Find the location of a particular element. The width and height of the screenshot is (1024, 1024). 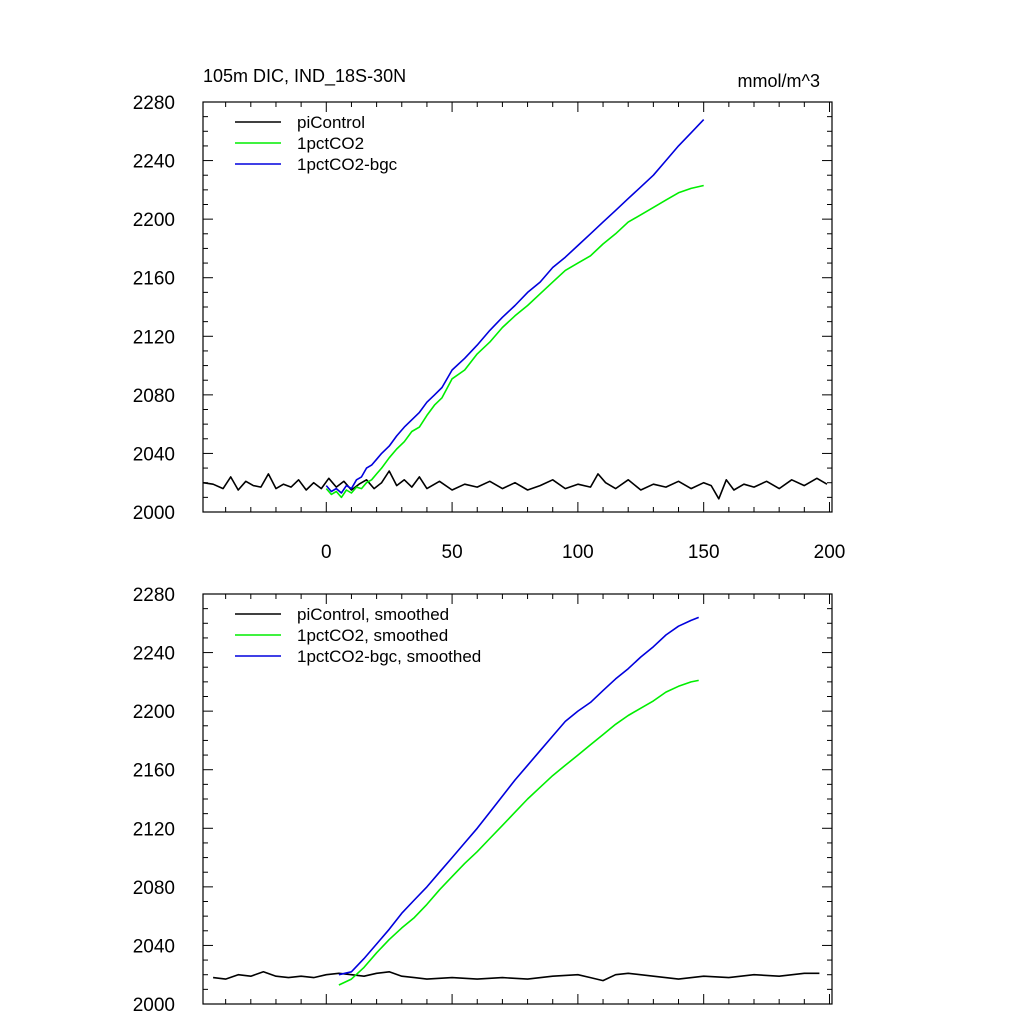

x-tick-label: 50 is located at coordinates (452, 552).